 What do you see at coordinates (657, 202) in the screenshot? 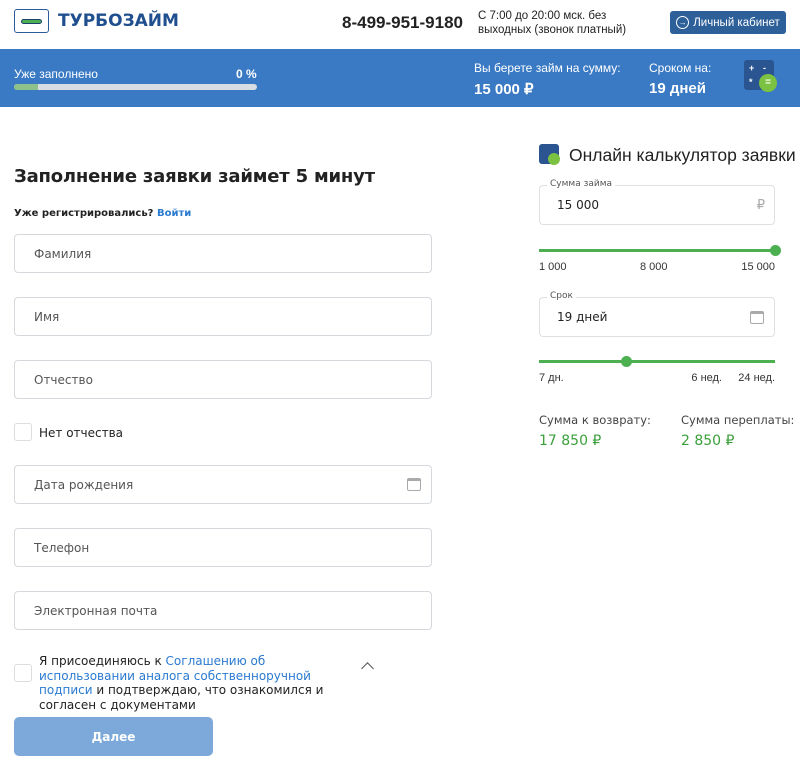
I see `amount-input: Сумма займа 15 000 ₽` at bounding box center [657, 202].